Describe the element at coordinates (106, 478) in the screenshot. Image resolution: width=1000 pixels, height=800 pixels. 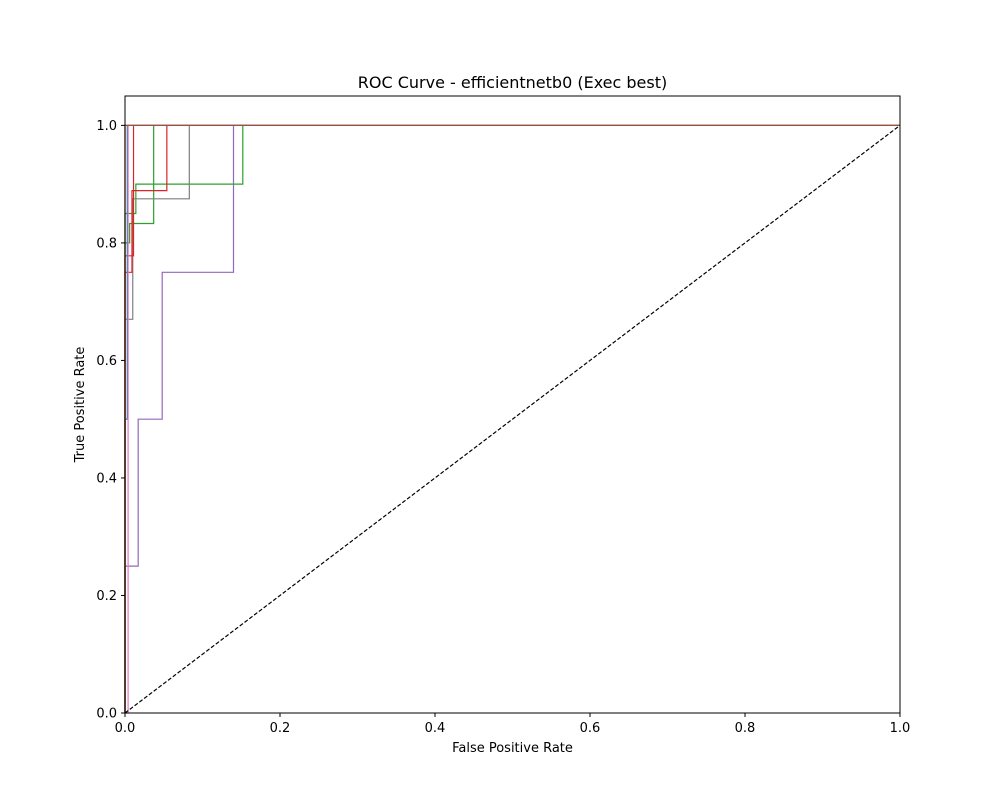
I see `y-tick-label-2: 0.4` at that location.